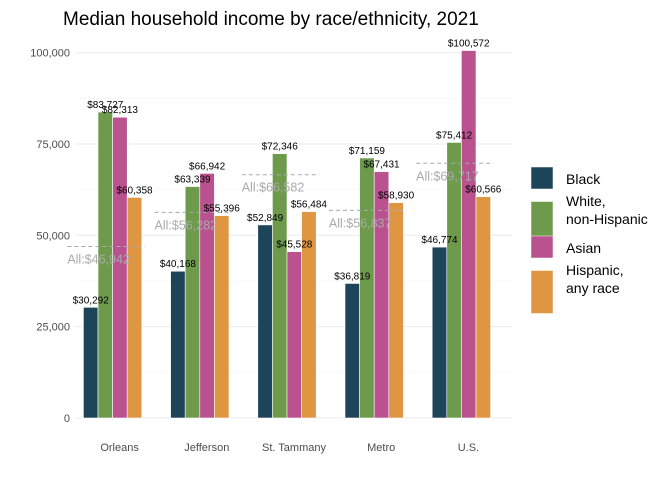 This screenshot has height=480, width=672. What do you see at coordinates (192, 180) in the screenshot?
I see `bar-value-label: $63,339` at bounding box center [192, 180].